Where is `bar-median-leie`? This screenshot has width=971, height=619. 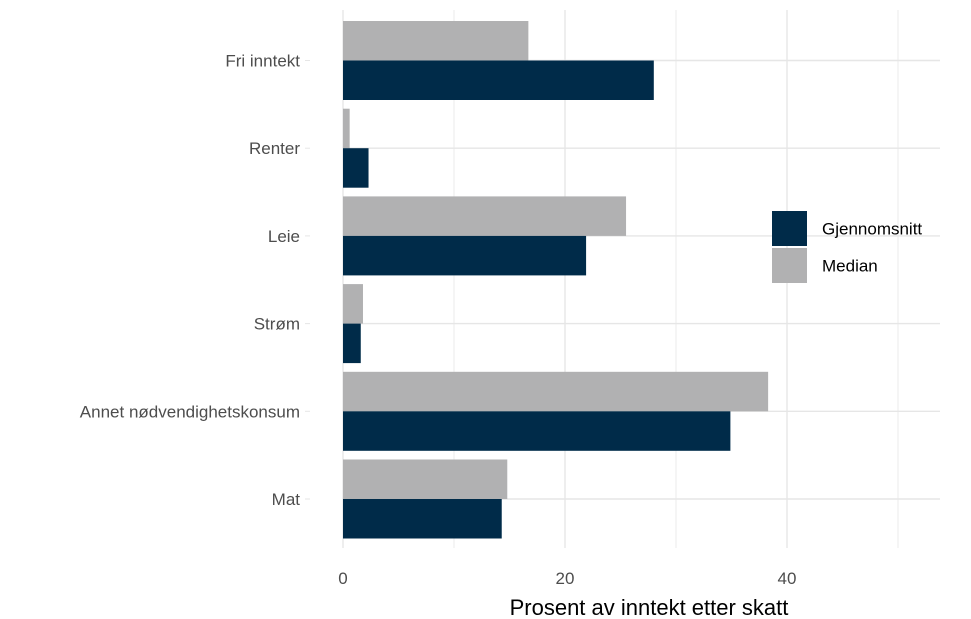 bar-median-leie is located at coordinates (485, 216).